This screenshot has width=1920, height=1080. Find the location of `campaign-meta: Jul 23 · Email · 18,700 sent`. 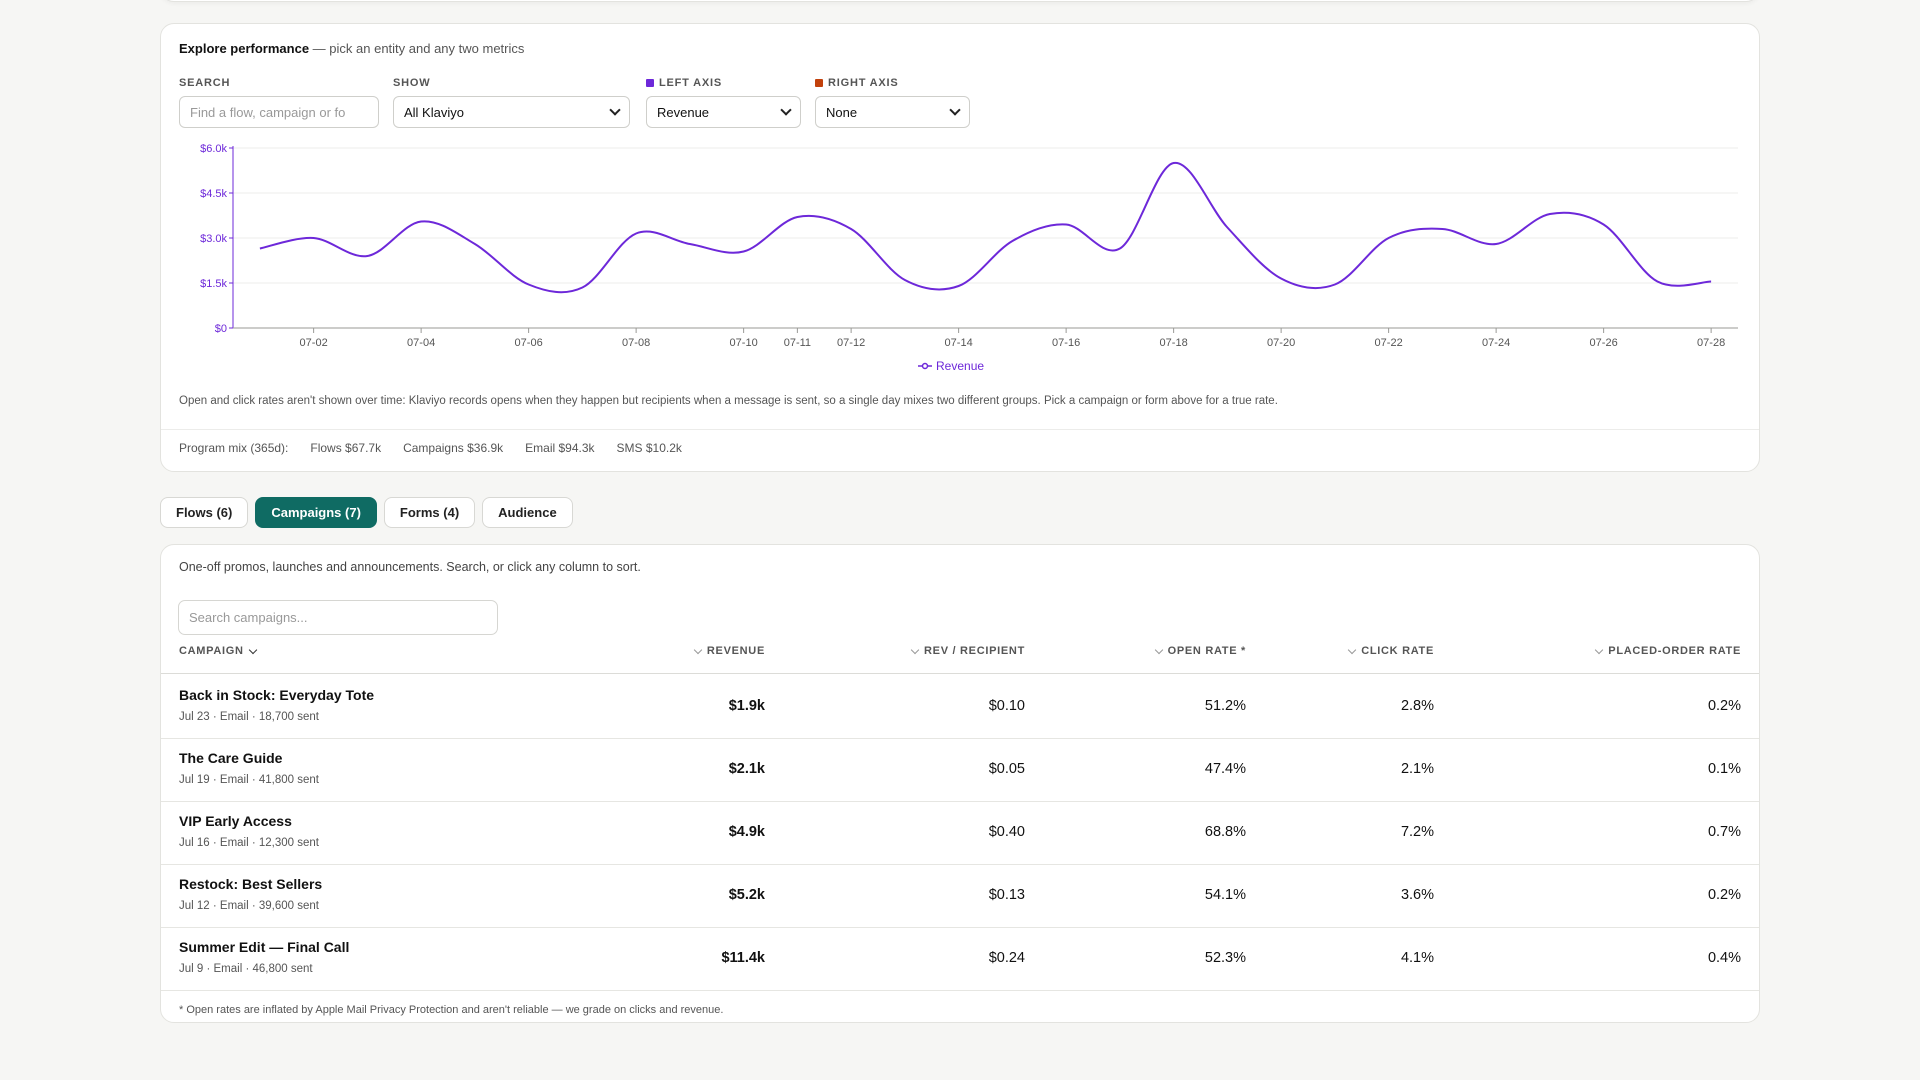

campaign-meta: Jul 23 · Email · 18,700 sent is located at coordinates (249, 717).